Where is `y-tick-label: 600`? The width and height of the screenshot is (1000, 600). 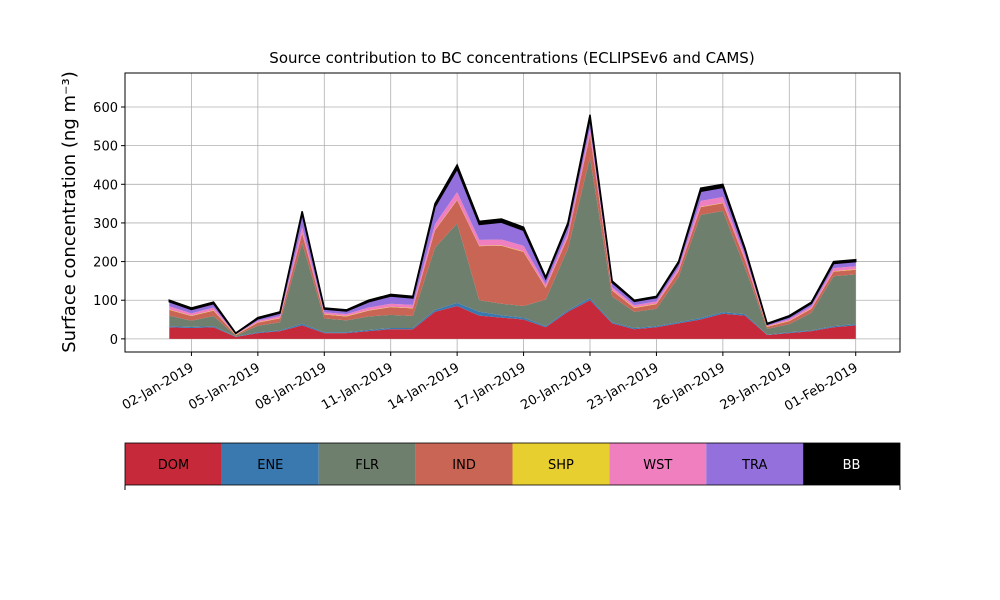 y-tick-label: 600 is located at coordinates (105, 108).